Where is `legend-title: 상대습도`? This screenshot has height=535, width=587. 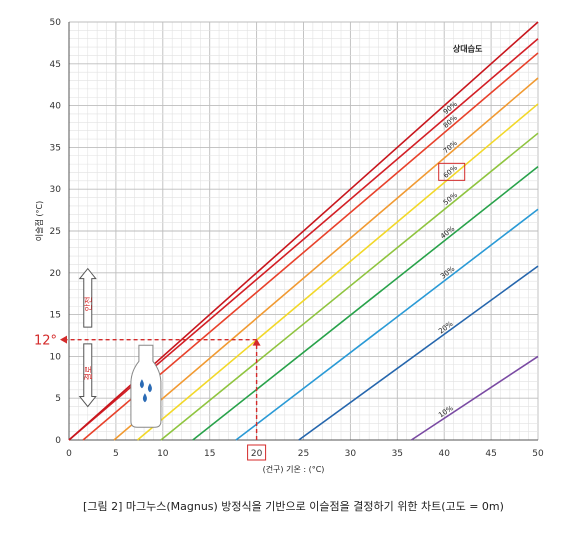 legend-title: 상대습도 is located at coordinates (468, 48).